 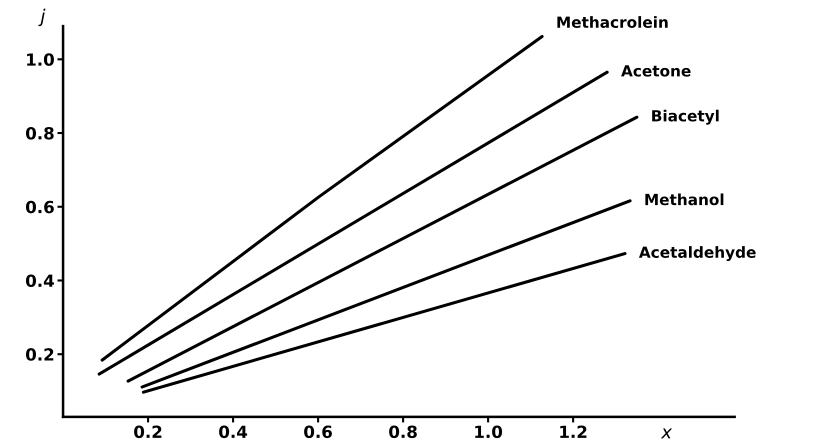 What do you see at coordinates (318, 431) in the screenshot?
I see `x-tick-label: 0.6` at bounding box center [318, 431].